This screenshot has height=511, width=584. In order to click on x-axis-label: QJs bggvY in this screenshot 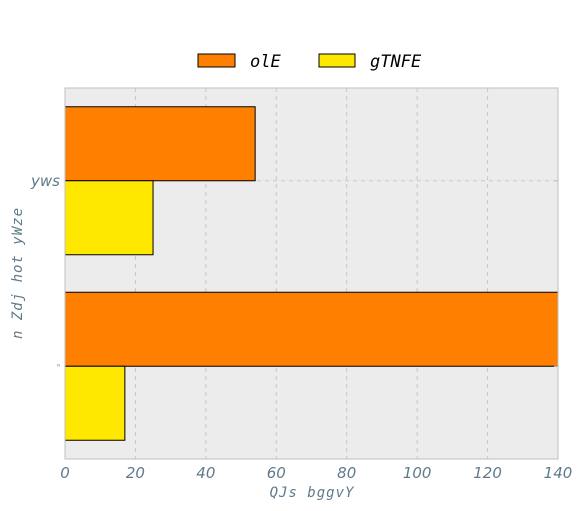, I will do `click(312, 493)`.